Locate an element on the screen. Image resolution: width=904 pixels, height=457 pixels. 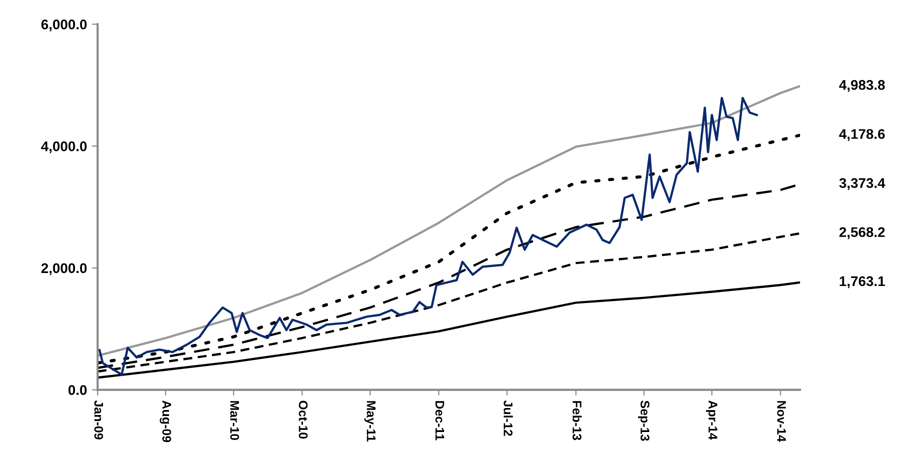
y-tick-label: 6,000.0 is located at coordinates (64, 26).